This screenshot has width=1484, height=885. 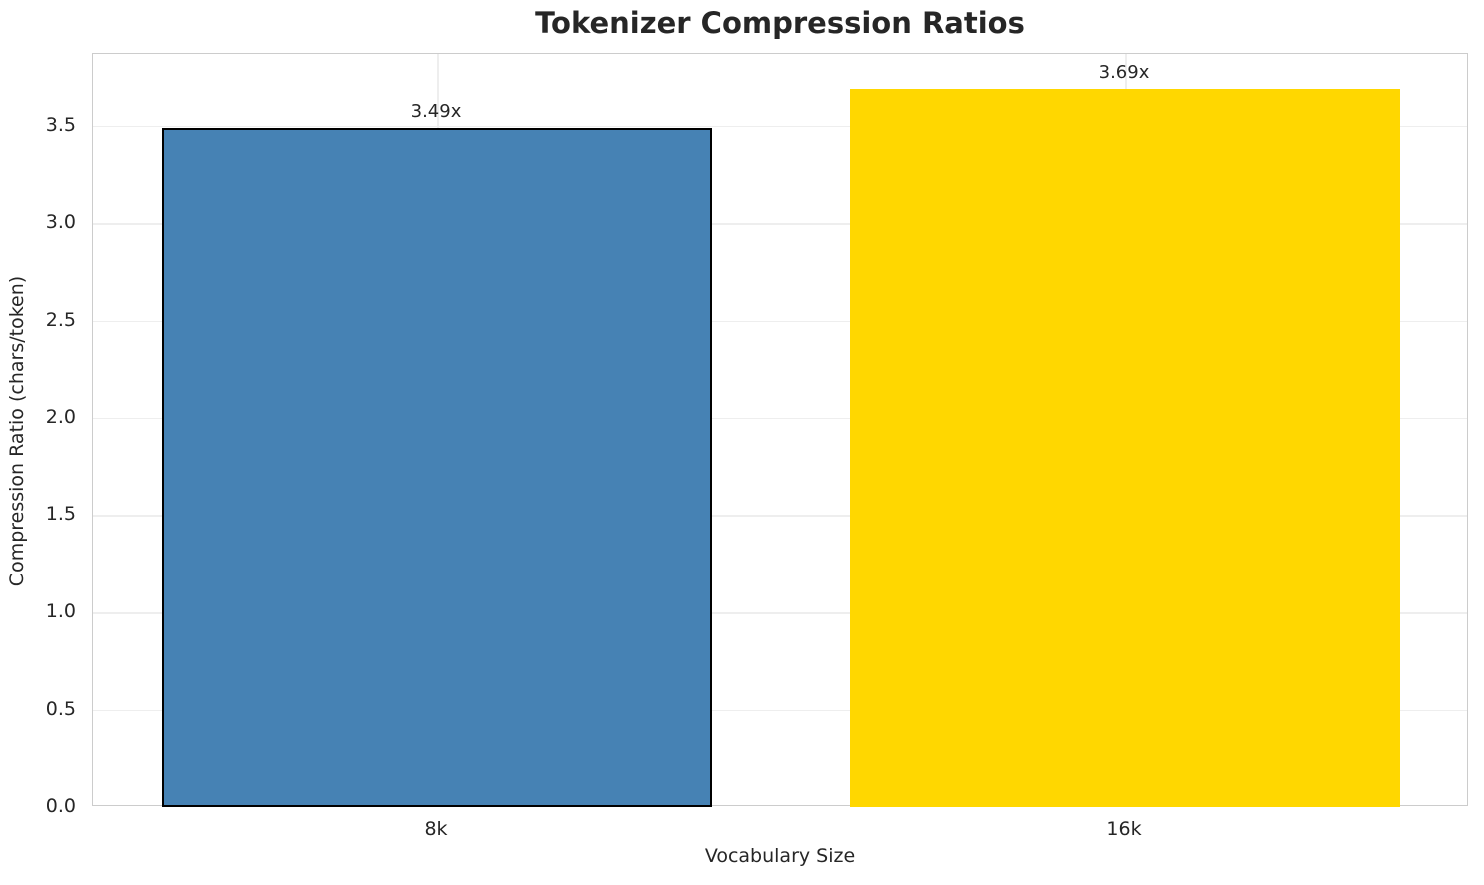 I want to click on y-tick-label: 3.0, so click(x=60, y=222).